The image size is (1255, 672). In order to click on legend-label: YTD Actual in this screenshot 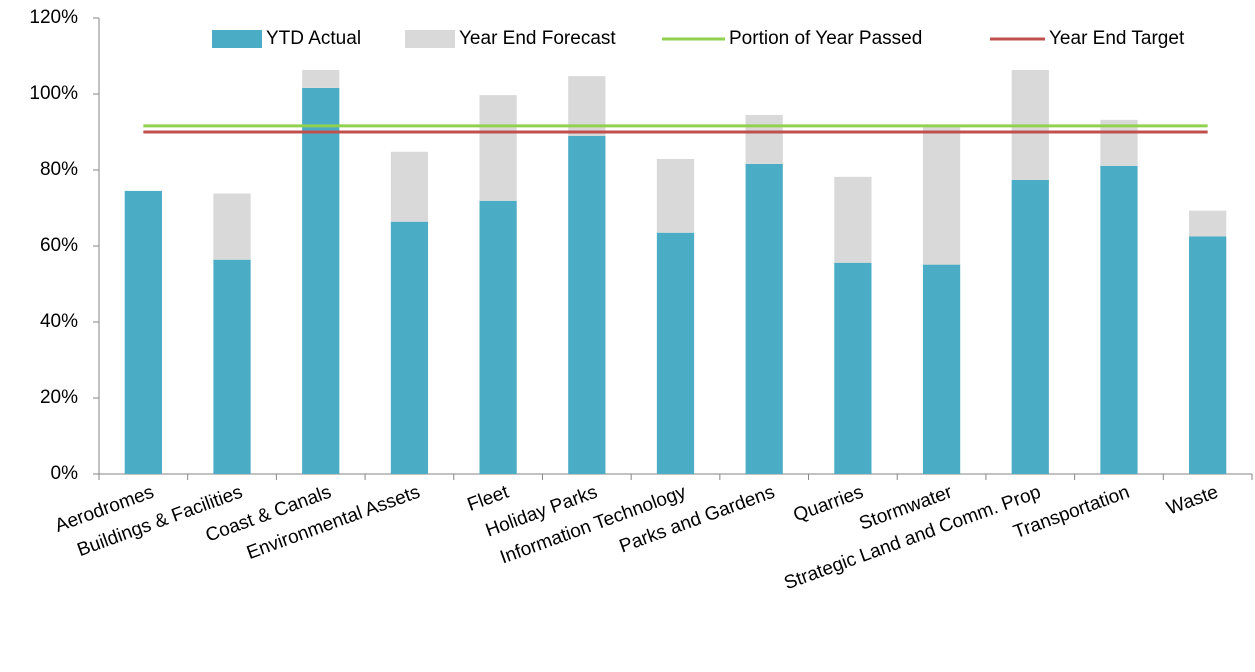, I will do `click(313, 38)`.